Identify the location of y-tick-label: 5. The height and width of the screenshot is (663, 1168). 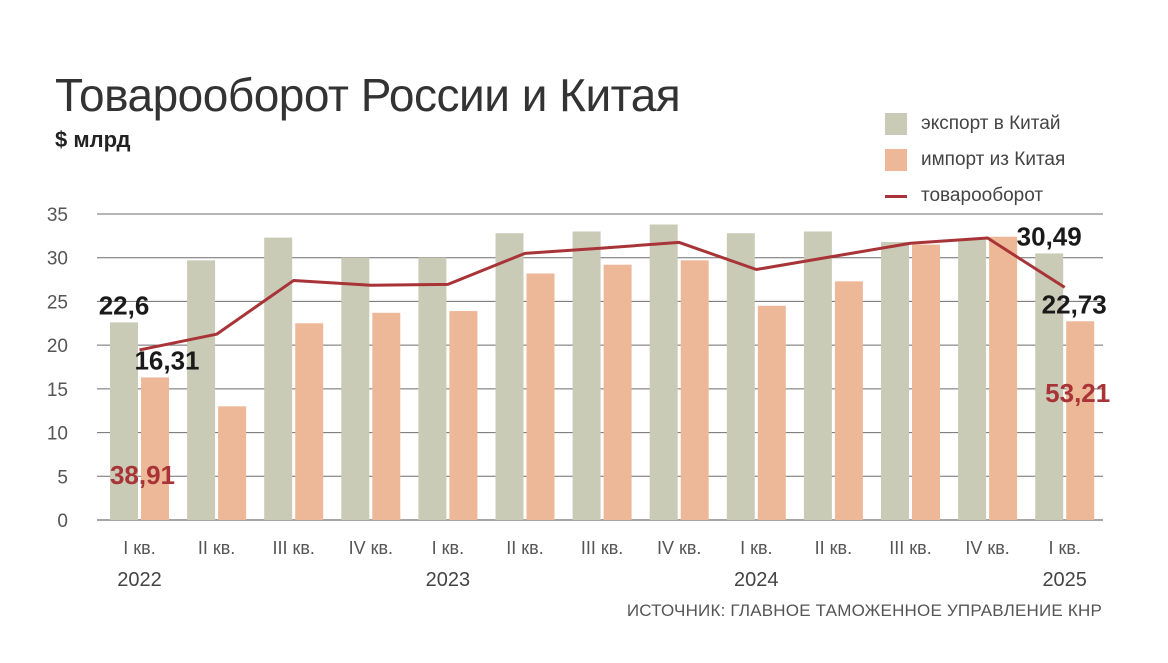
(62, 477).